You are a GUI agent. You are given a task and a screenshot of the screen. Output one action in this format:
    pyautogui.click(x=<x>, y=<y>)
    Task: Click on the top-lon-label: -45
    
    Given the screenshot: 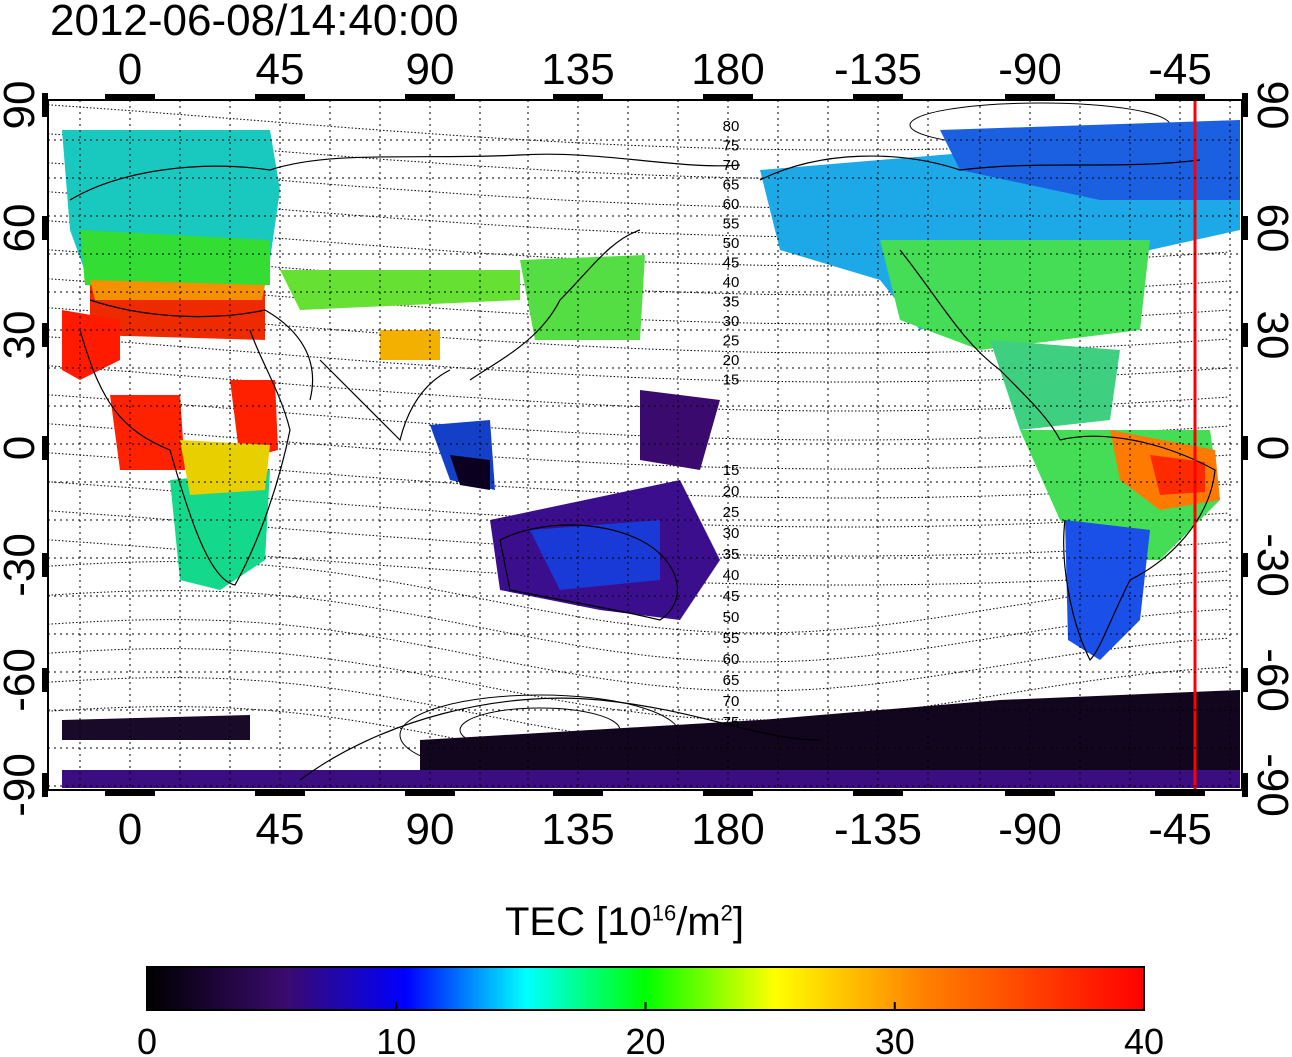 What is the action you would take?
    pyautogui.click(x=1180, y=69)
    